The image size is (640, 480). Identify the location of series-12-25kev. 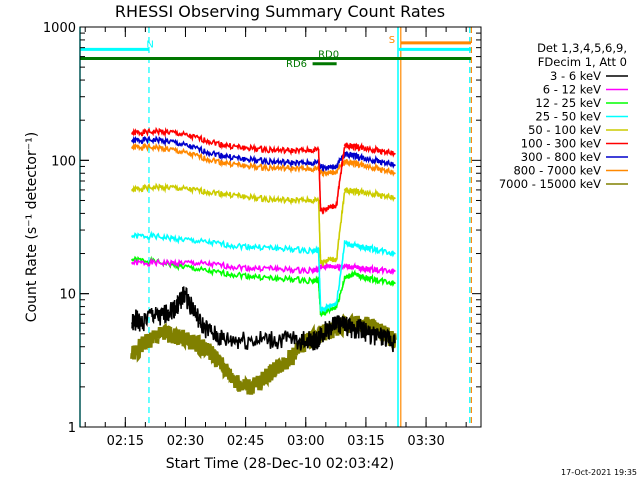
(263, 286).